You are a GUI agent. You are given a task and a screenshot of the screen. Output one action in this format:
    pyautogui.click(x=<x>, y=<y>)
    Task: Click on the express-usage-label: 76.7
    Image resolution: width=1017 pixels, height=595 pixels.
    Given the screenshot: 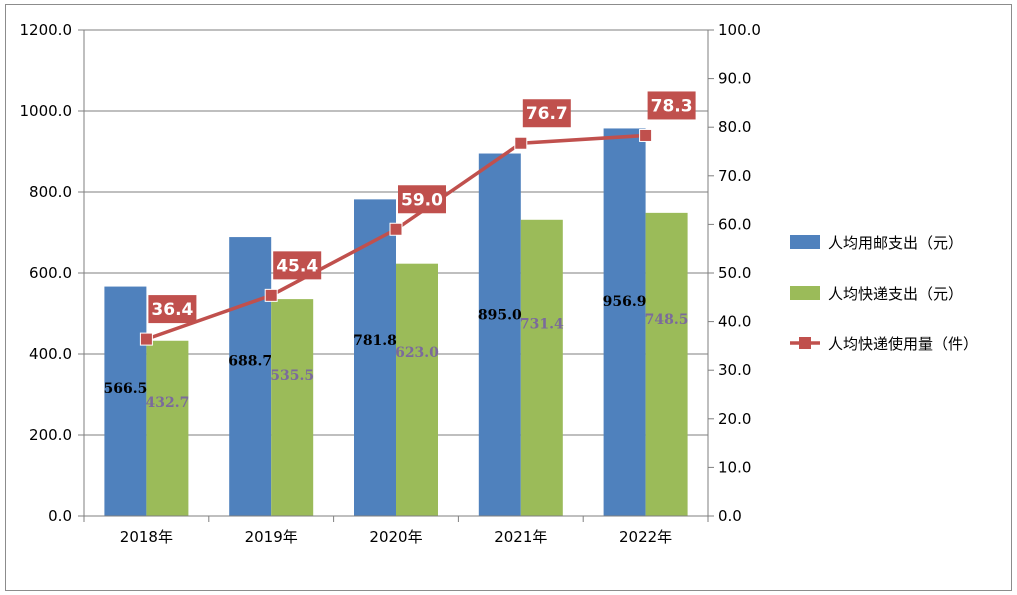 What is the action you would take?
    pyautogui.click(x=547, y=114)
    